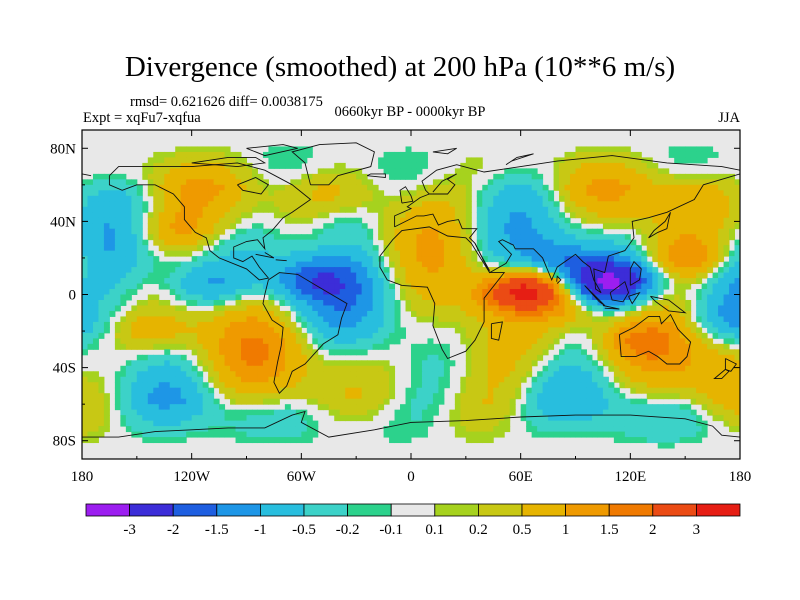 Image resolution: width=800 pixels, height=600 pixels. I want to click on y-tick-label: 80S, so click(64, 442).